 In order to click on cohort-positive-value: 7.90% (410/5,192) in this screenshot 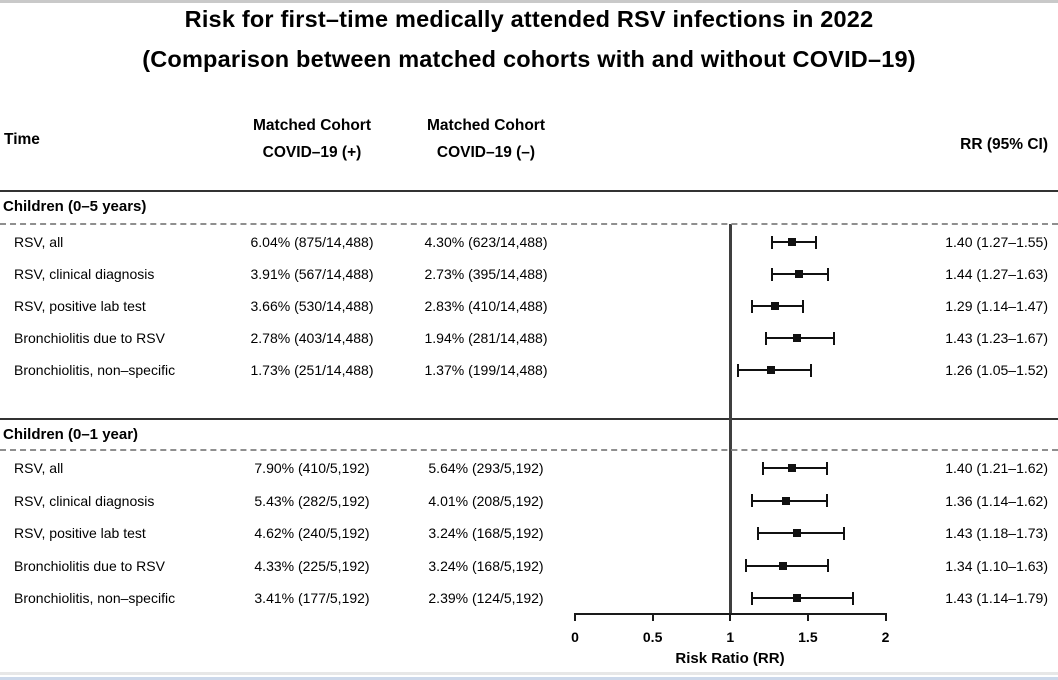, I will do `click(312, 468)`.